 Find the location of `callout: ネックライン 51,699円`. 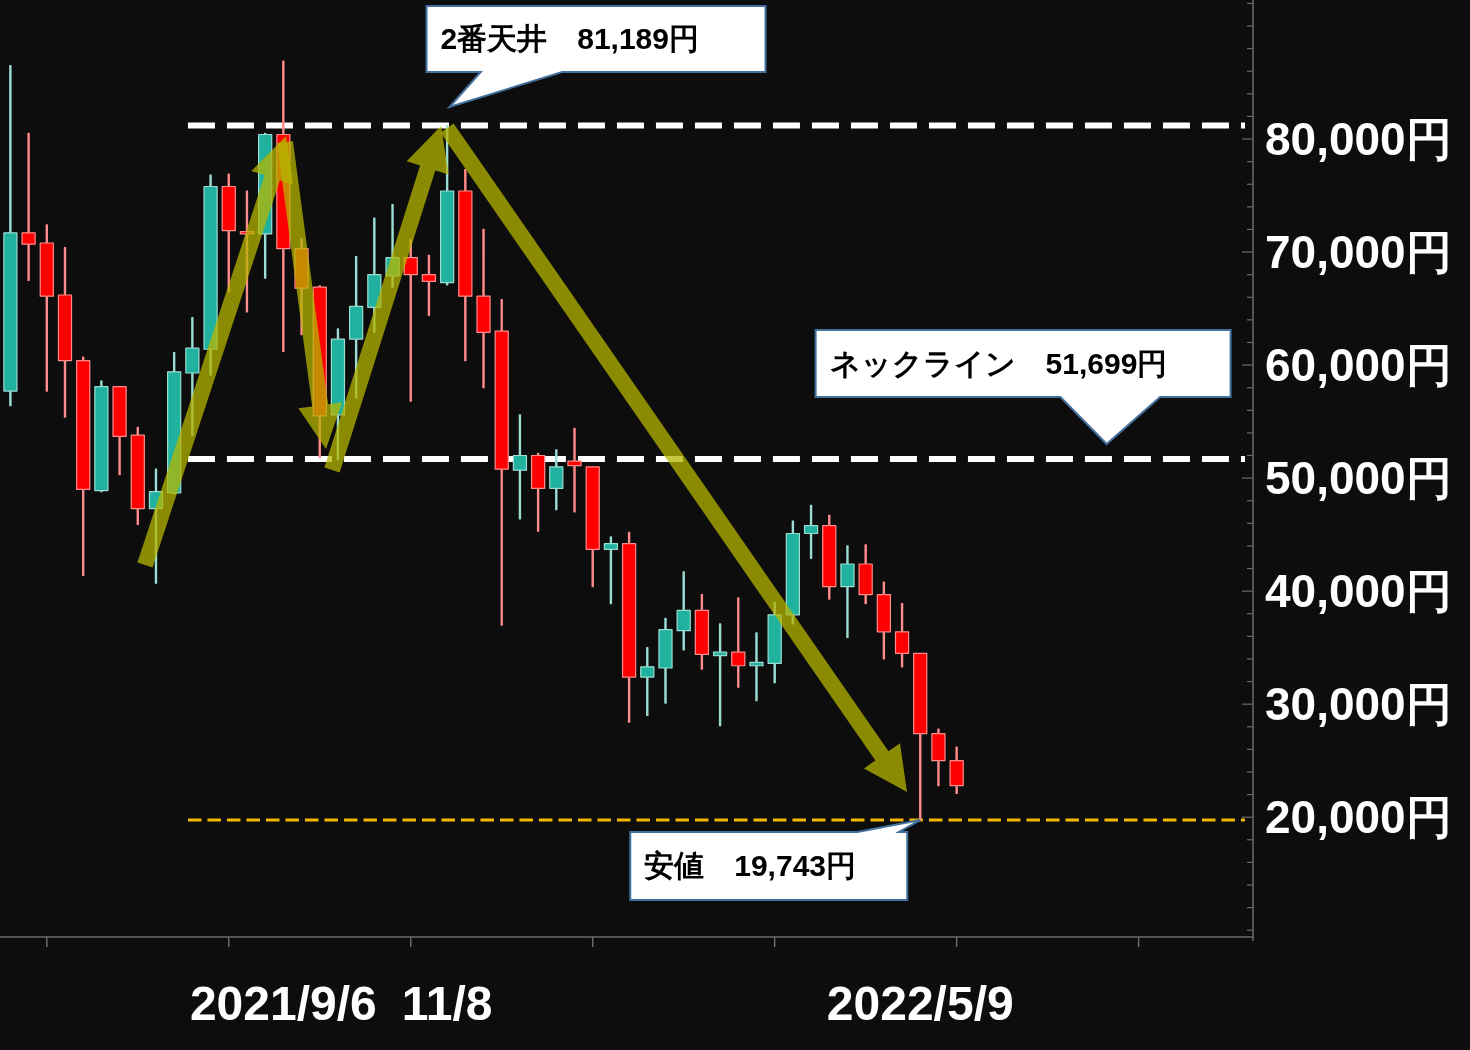

callout: ネックライン 51,699円 is located at coordinates (1023, 387).